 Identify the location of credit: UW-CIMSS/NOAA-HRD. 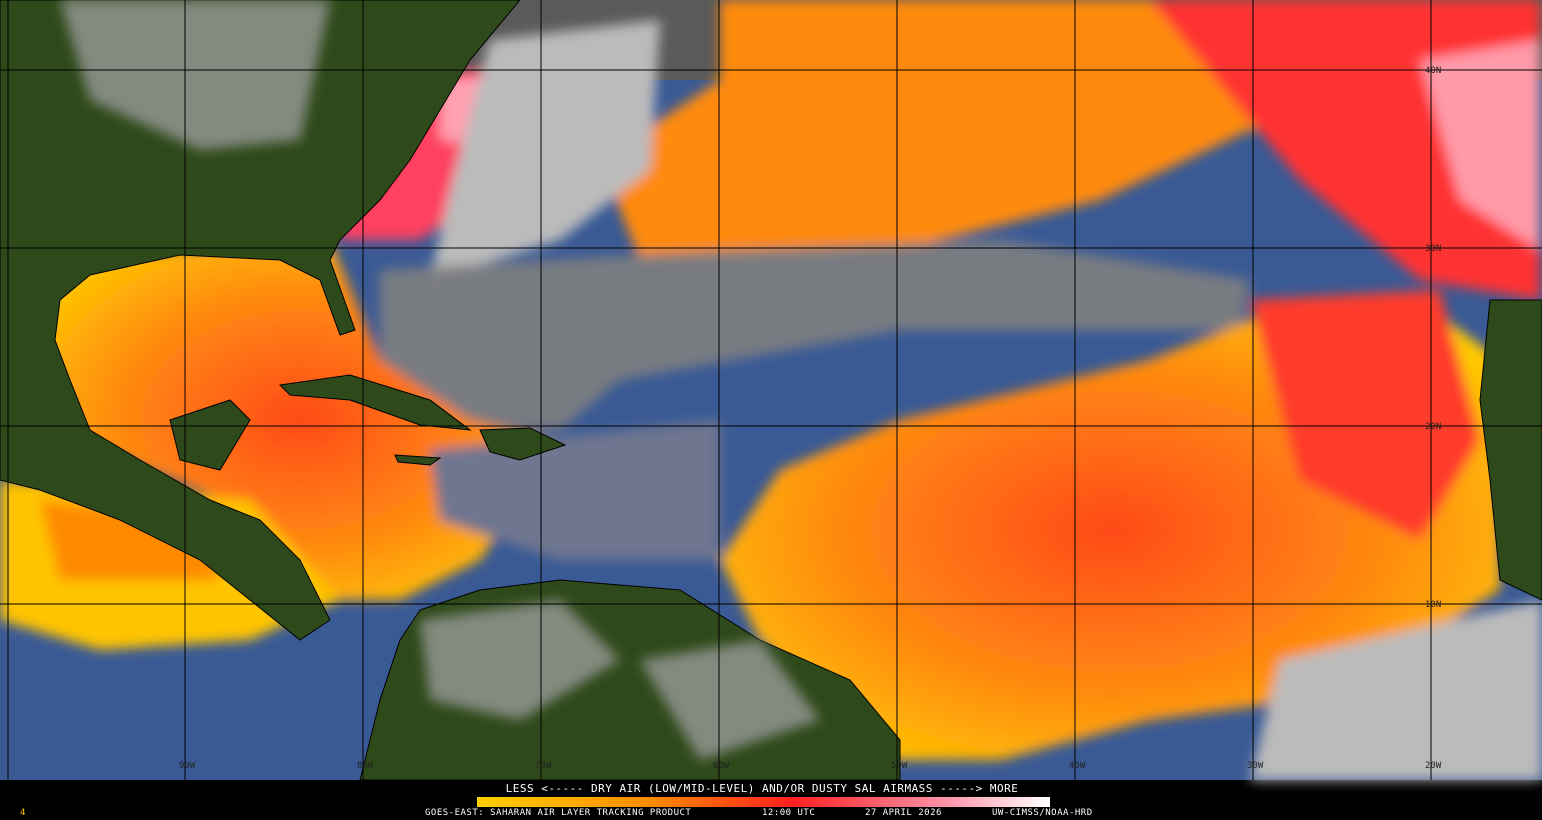
(1042, 813).